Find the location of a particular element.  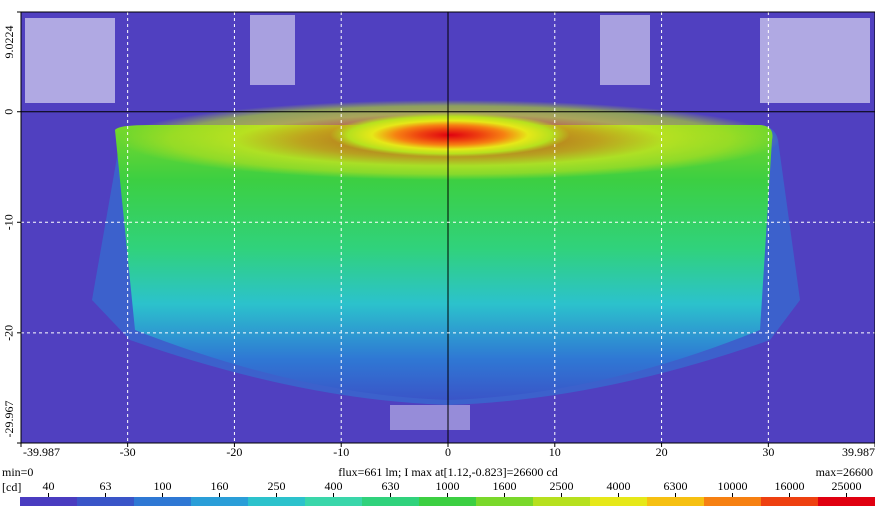

colorbar-label: 6300 is located at coordinates (676, 486).